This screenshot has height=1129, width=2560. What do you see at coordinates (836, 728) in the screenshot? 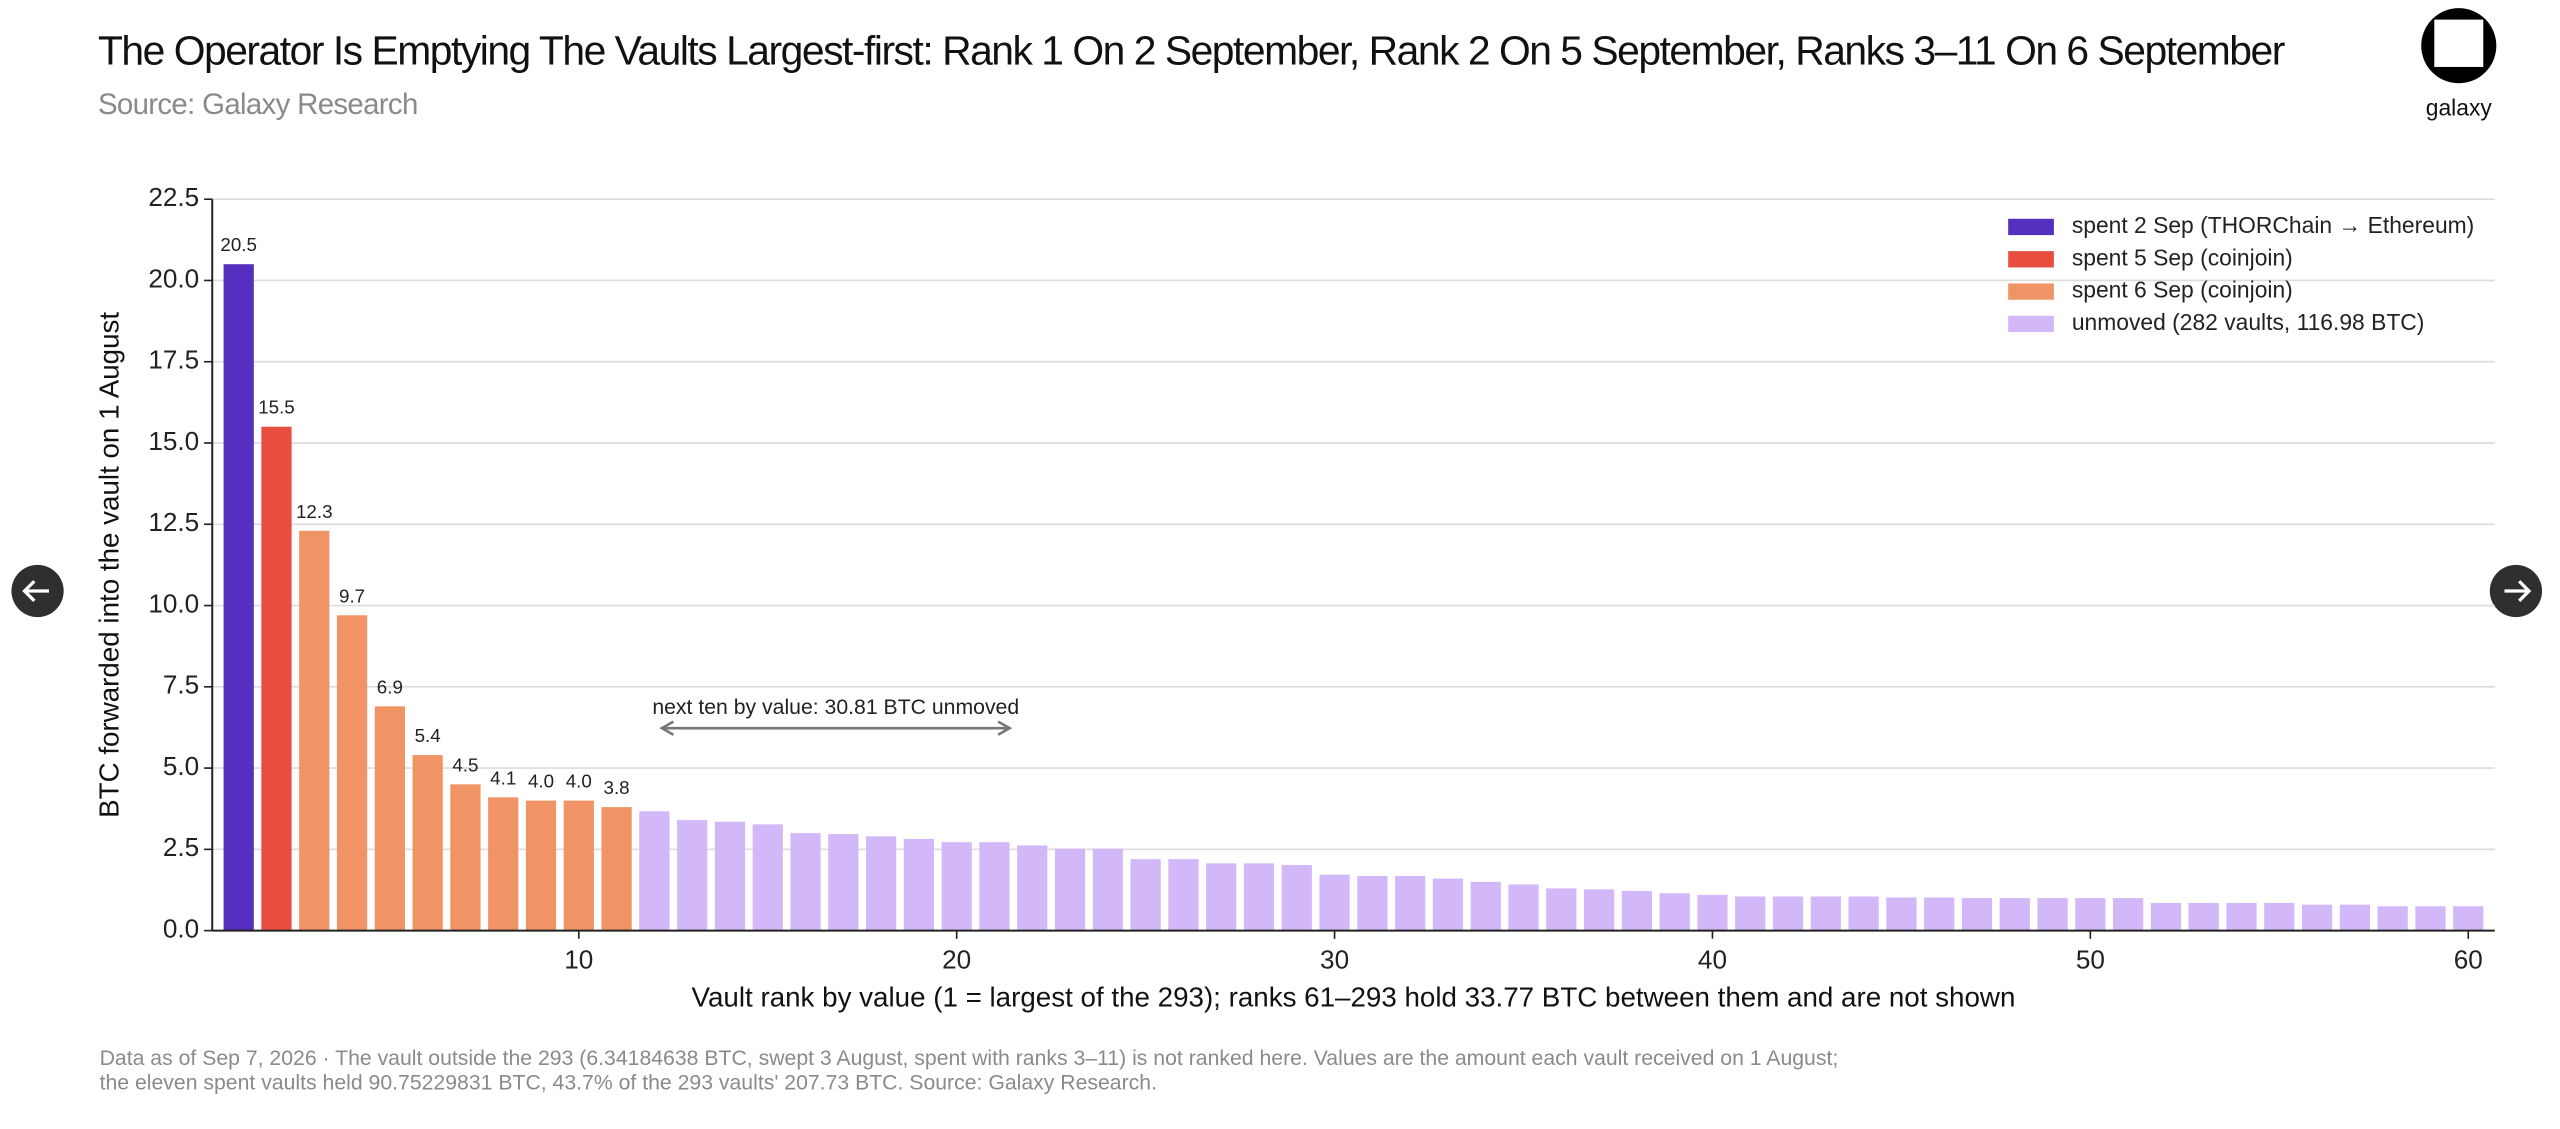
I see `annotation-arrow` at bounding box center [836, 728].